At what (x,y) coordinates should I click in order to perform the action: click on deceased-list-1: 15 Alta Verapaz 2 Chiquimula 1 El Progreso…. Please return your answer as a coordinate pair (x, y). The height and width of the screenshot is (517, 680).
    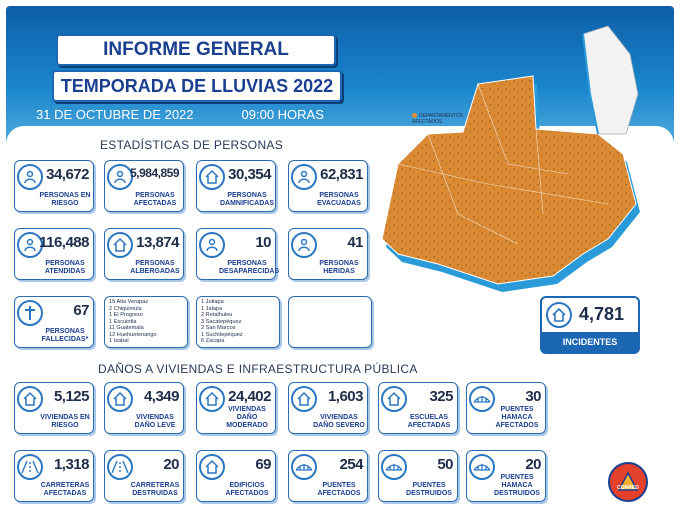
    Looking at the image, I should click on (146, 322).